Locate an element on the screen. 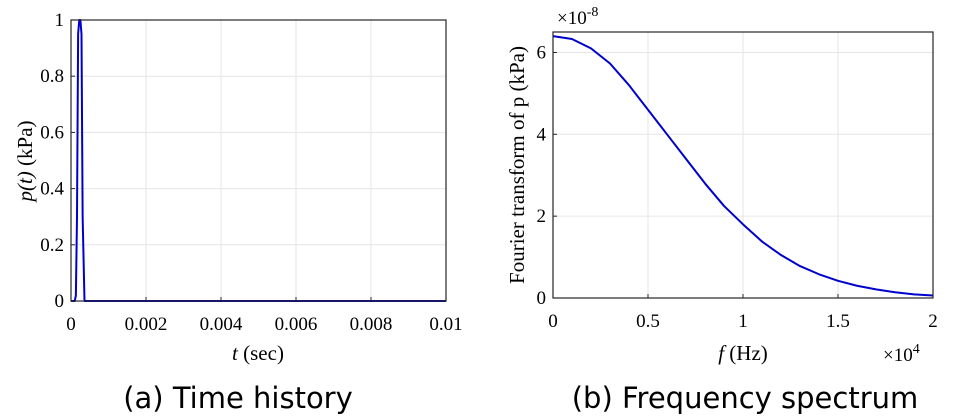  x-tick-label: 0.006 is located at coordinates (296, 324).